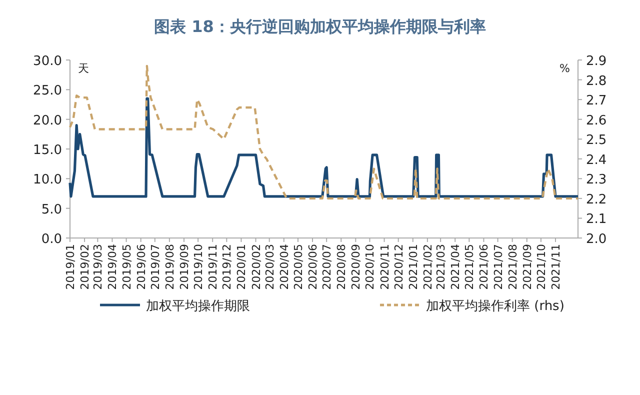 This screenshot has width=640, height=395. What do you see at coordinates (399, 267) in the screenshot?
I see `x-tick-label: 2020/12` at bounding box center [399, 267].